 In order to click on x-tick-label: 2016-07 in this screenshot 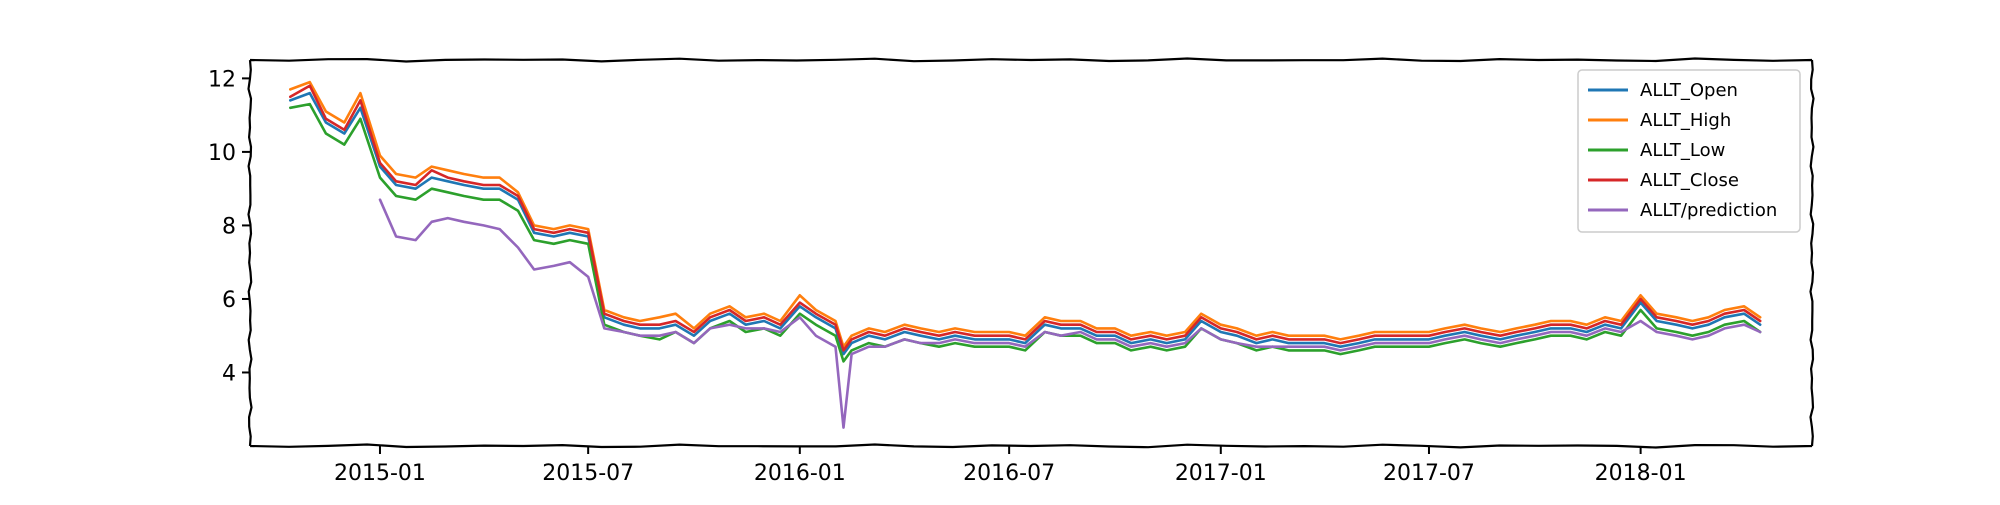, I will do `click(1009, 473)`.